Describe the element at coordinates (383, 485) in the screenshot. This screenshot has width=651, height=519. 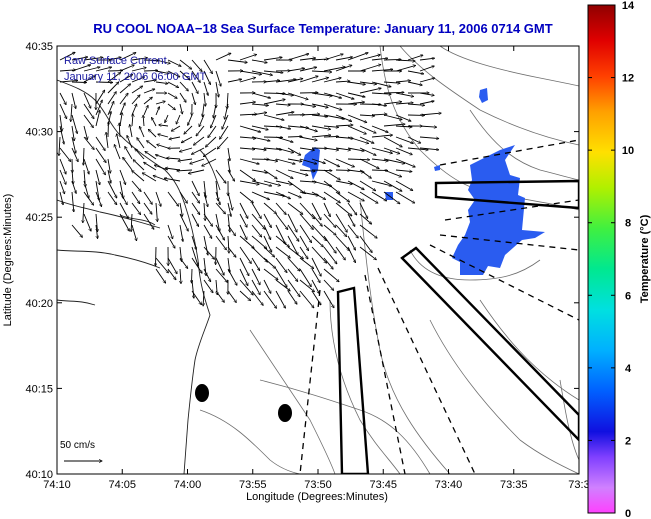
I see `x-tick-label: 73:45` at that location.